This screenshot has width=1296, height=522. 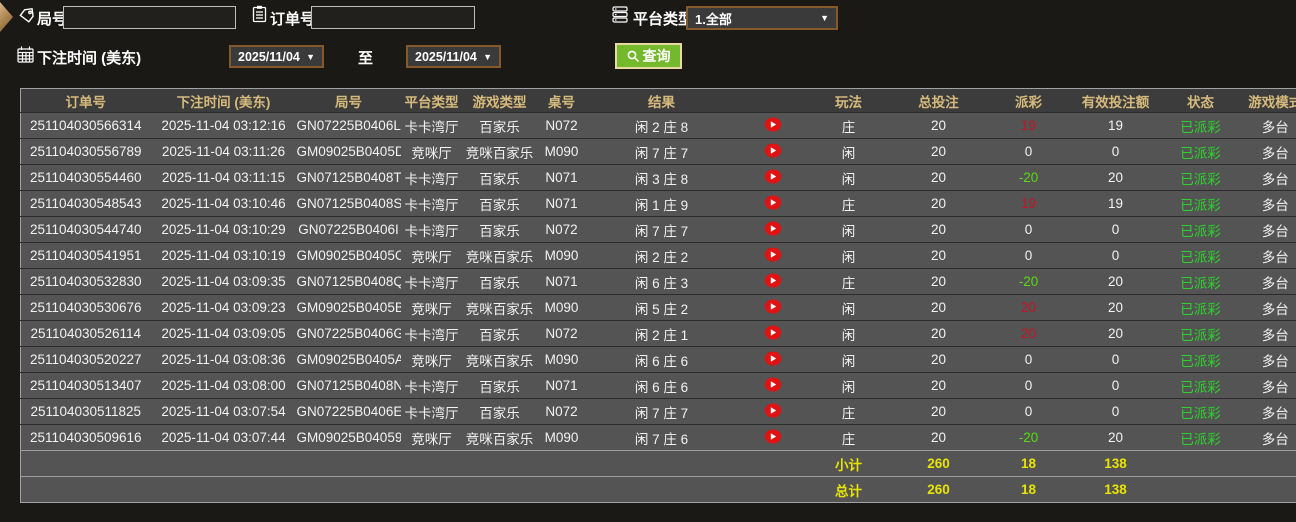 I want to click on date-from-select: 2025/11/04 ▼, so click(x=276, y=56).